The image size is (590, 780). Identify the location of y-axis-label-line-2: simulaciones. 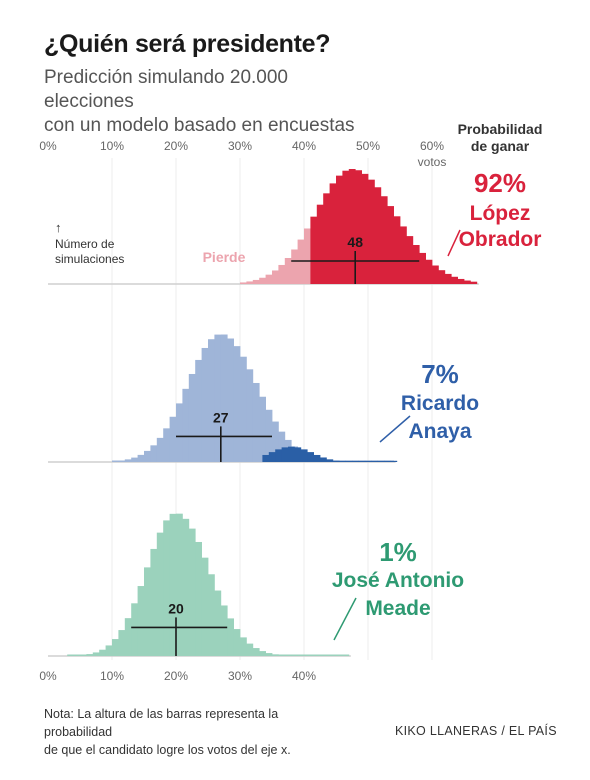
(89, 259).